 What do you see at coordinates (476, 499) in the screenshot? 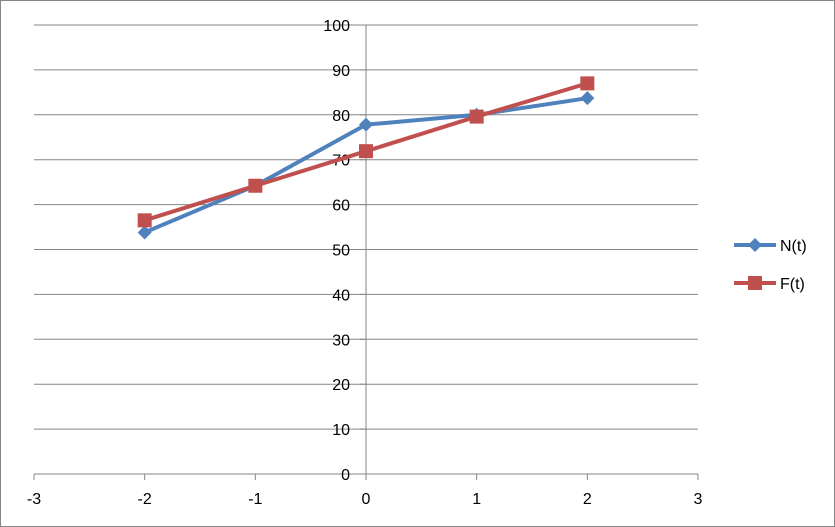
I see `x-tick-label: 1` at bounding box center [476, 499].